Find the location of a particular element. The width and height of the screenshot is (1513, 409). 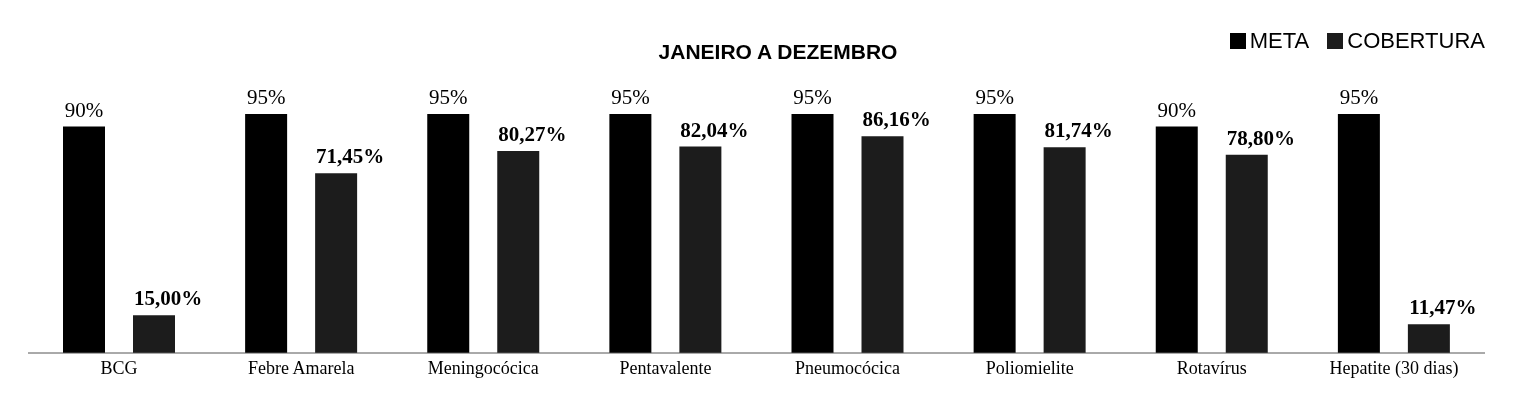

data-label: 15,00% is located at coordinates (168, 298).